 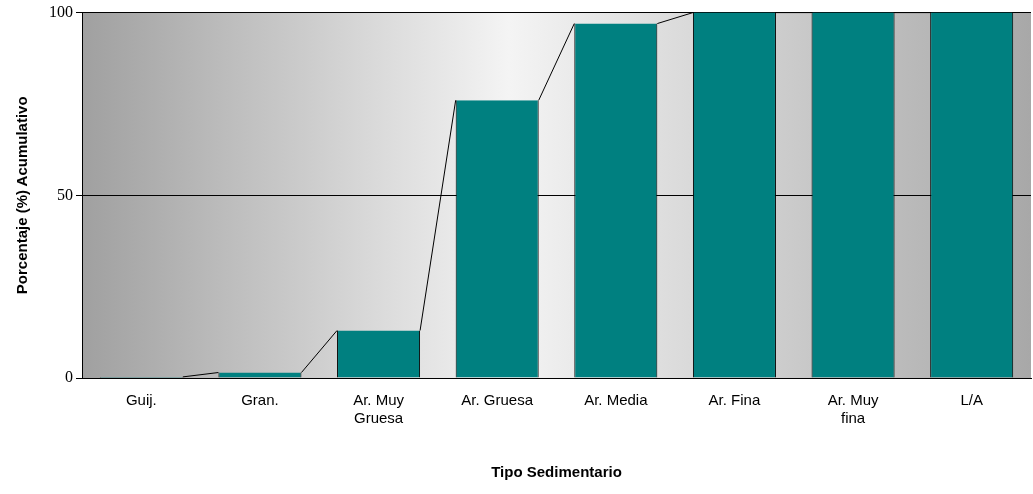 I want to click on x-tick-label: Ar. Muy fina, so click(x=853, y=409).